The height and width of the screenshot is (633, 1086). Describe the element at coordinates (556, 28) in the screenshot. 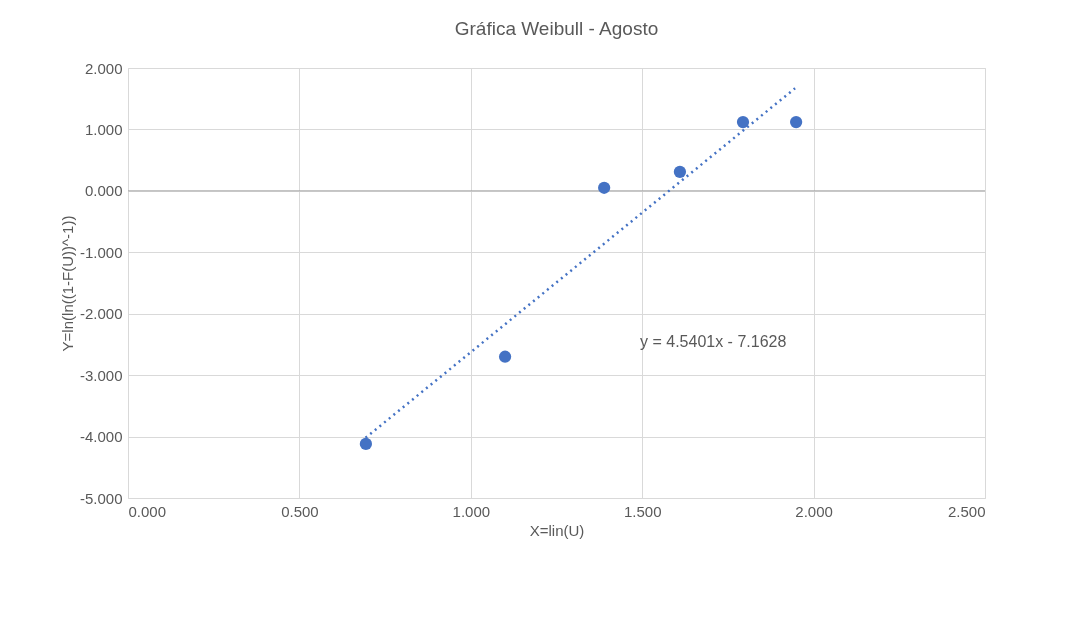

I see `chart-title: Gráfica Weibull - Agosto` at that location.